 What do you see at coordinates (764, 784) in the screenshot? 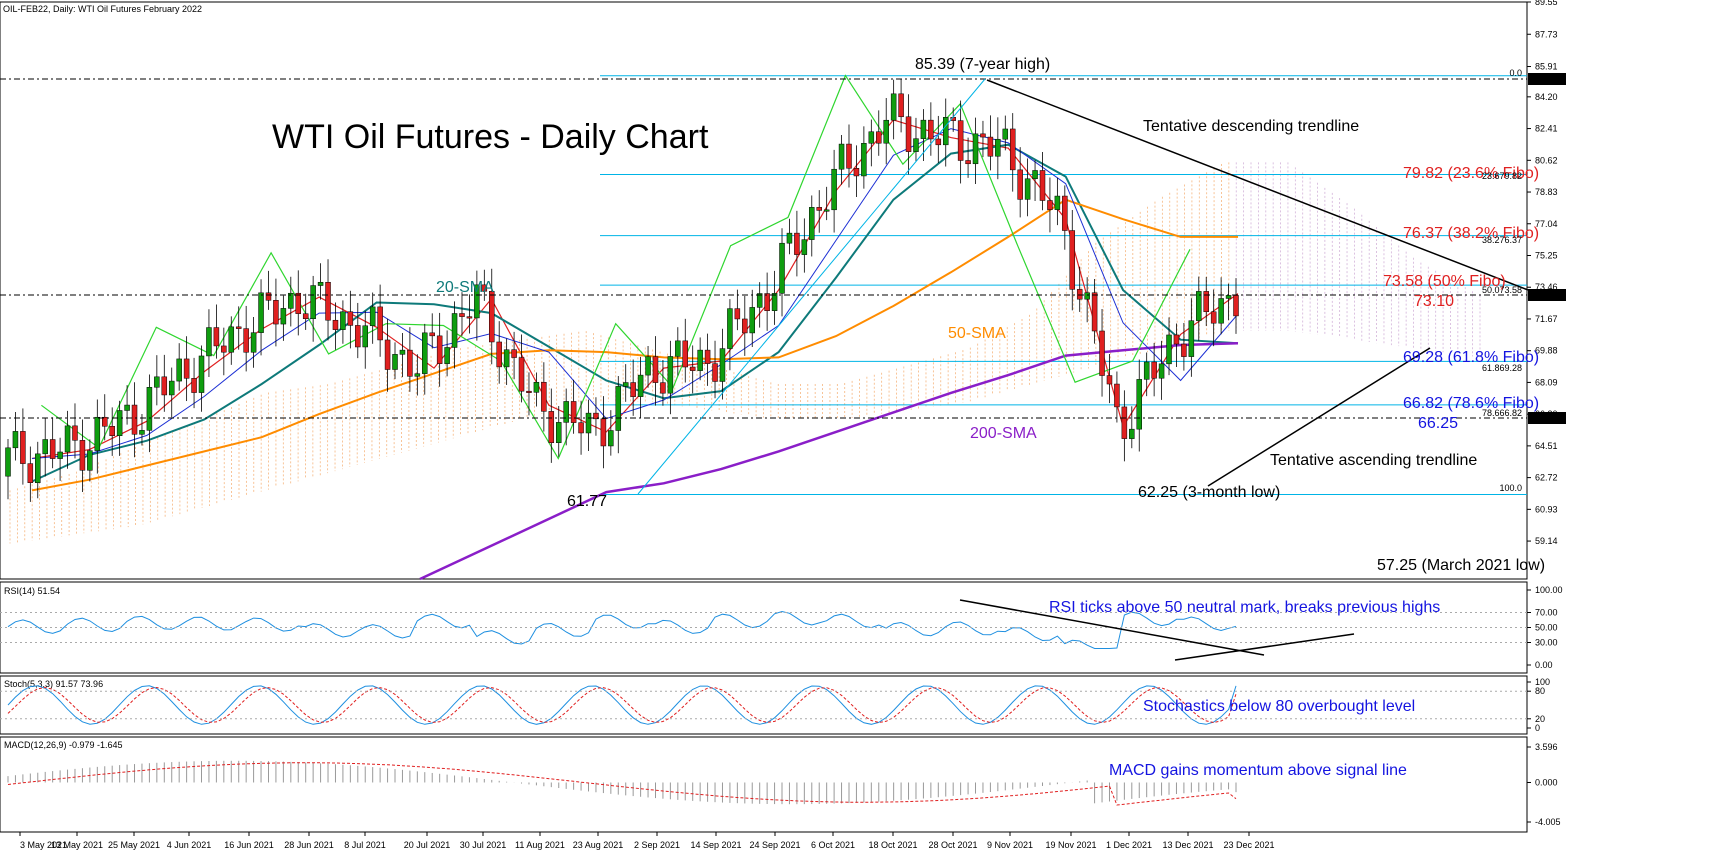
I see `macd-panel-frame` at bounding box center [764, 784].